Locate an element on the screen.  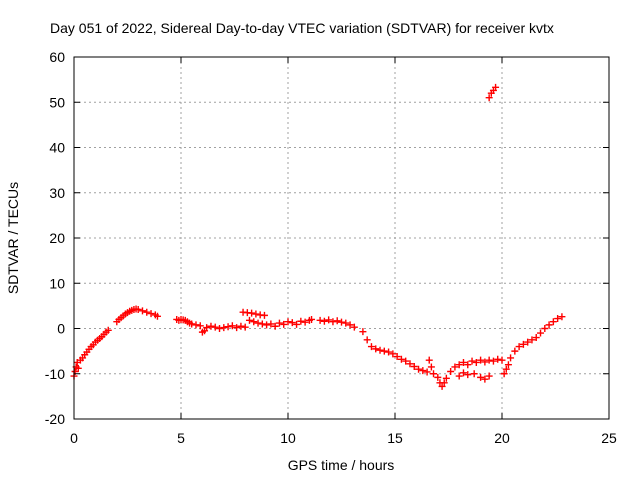
x-tick-label: 25 is located at coordinates (609, 438).